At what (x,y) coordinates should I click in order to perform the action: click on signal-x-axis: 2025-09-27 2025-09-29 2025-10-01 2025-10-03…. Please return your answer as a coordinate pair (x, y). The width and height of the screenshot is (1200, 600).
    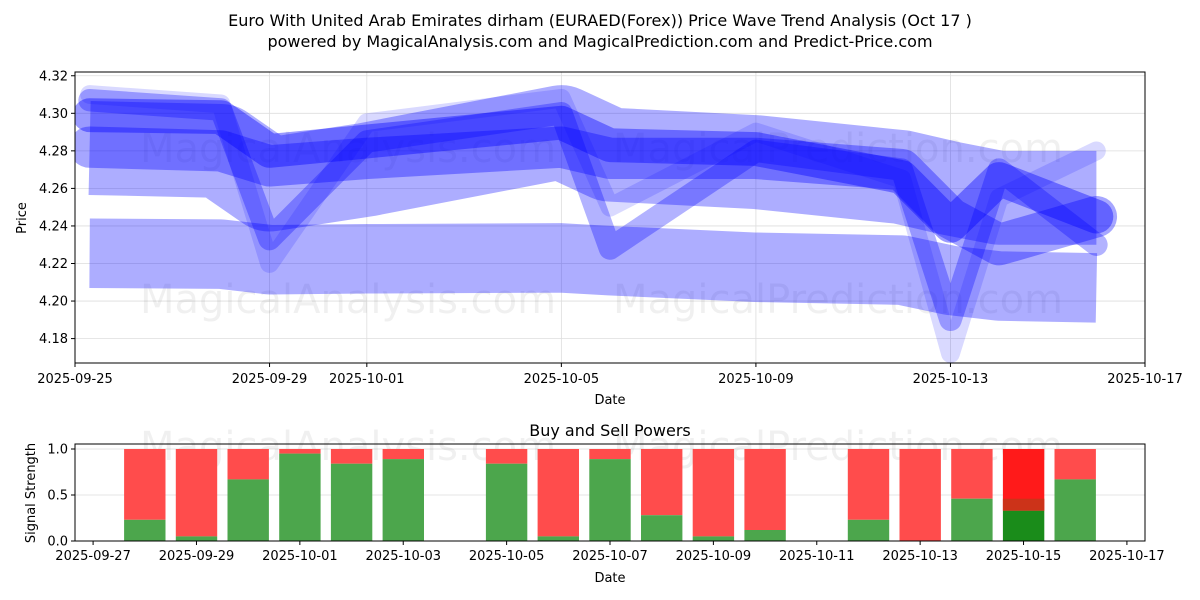
    Looking at the image, I should click on (610, 552).